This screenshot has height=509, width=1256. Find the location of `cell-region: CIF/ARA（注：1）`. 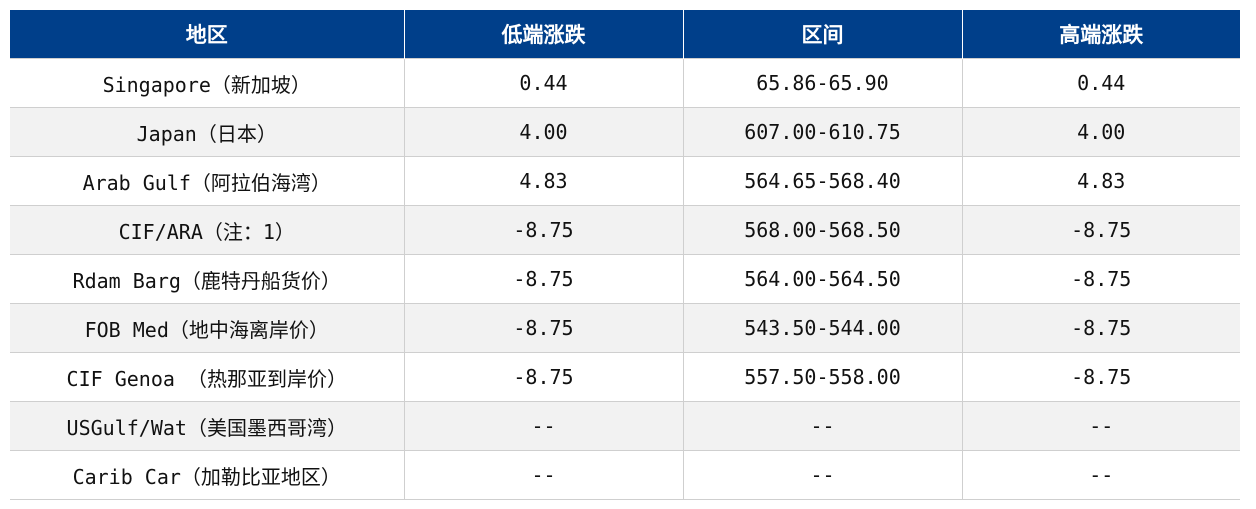

cell-region: CIF/ARA（注：1） is located at coordinates (207, 230).